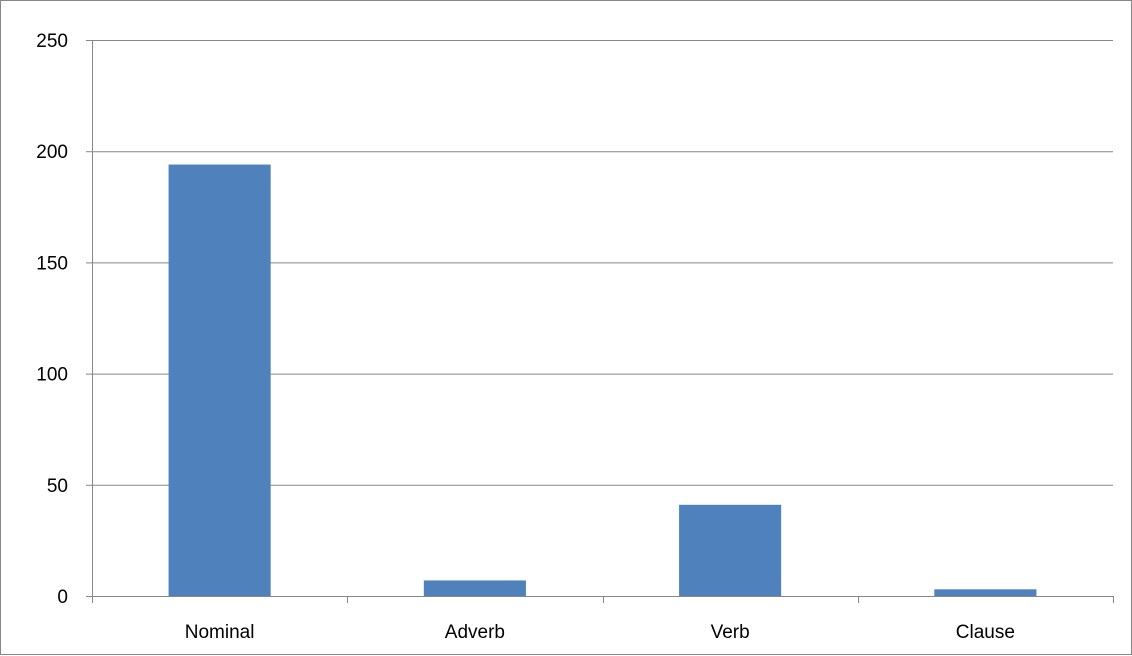 The height and width of the screenshot is (656, 1132). I want to click on x-tick-label-adverb: Adverb, so click(475, 632).